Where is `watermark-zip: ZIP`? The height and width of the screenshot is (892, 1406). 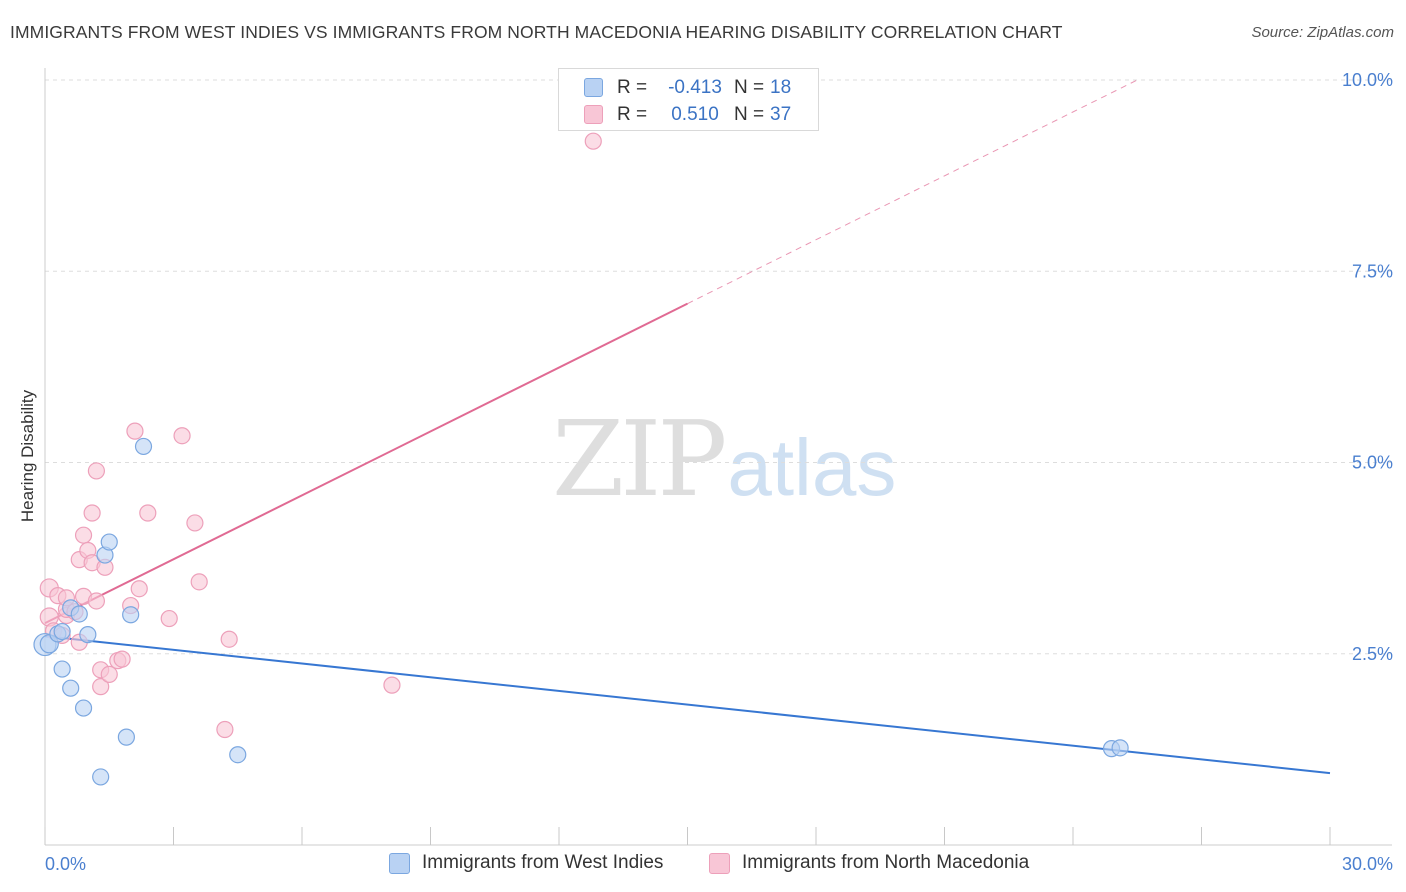 watermark-zip: ZIP is located at coordinates (639, 459).